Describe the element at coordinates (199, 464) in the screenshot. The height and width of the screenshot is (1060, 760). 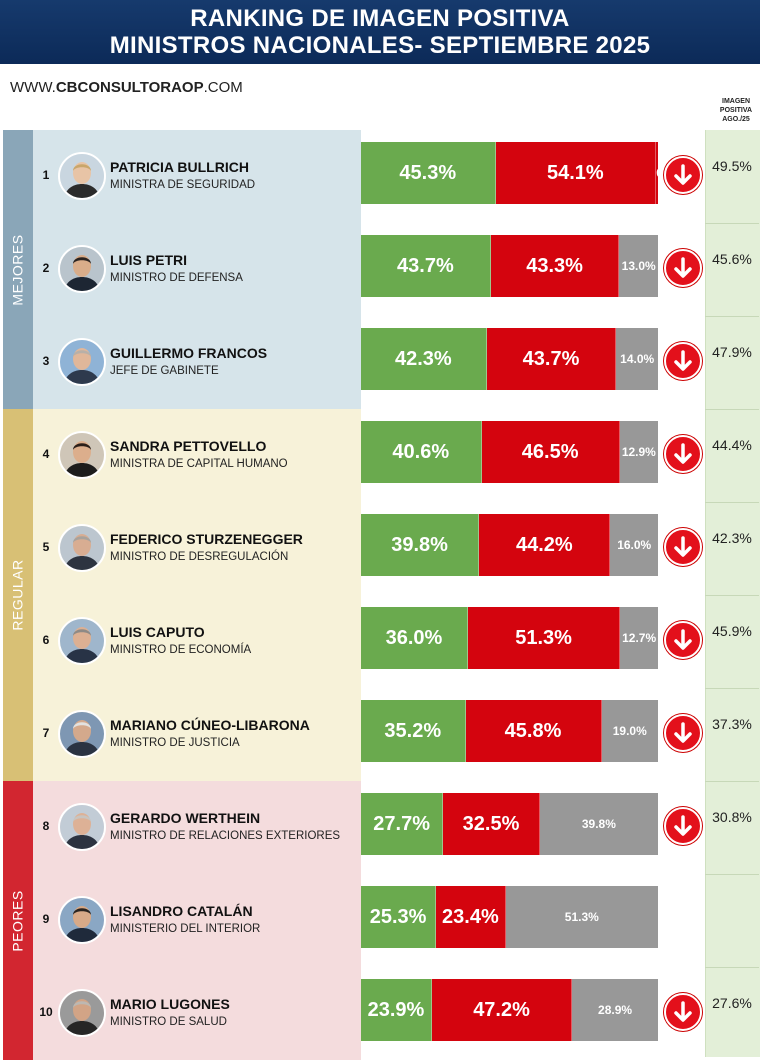
I see `minister-role: MINISTRA DE CAPITAL HUMANO` at that location.